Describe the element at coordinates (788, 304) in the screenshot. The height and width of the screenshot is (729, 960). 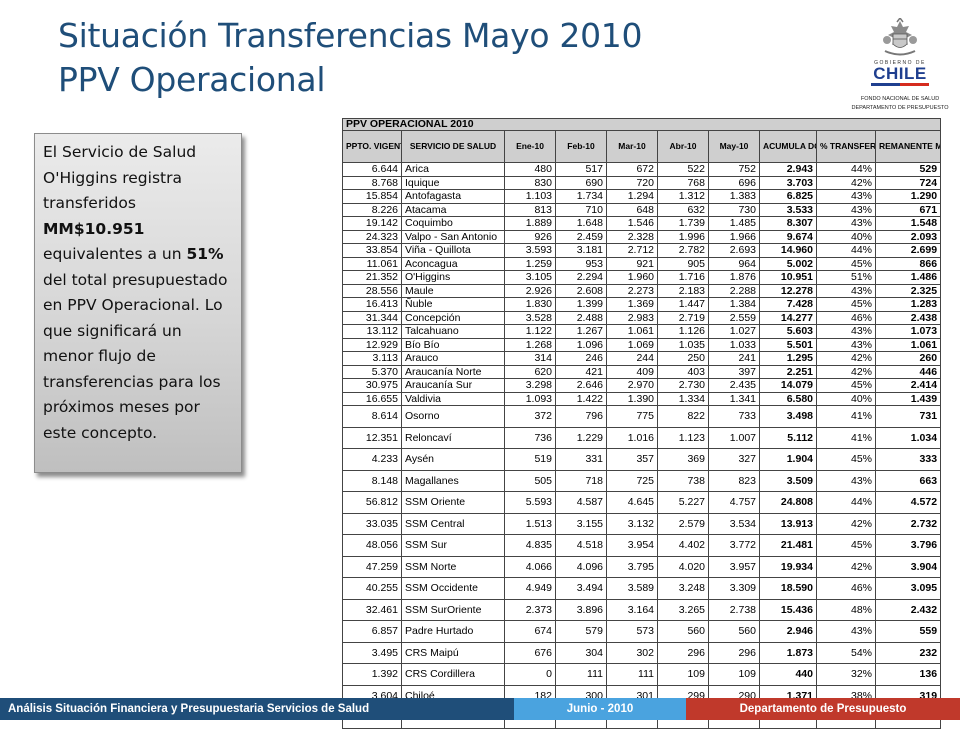
I see `acumulado-cell: 7.428` at that location.